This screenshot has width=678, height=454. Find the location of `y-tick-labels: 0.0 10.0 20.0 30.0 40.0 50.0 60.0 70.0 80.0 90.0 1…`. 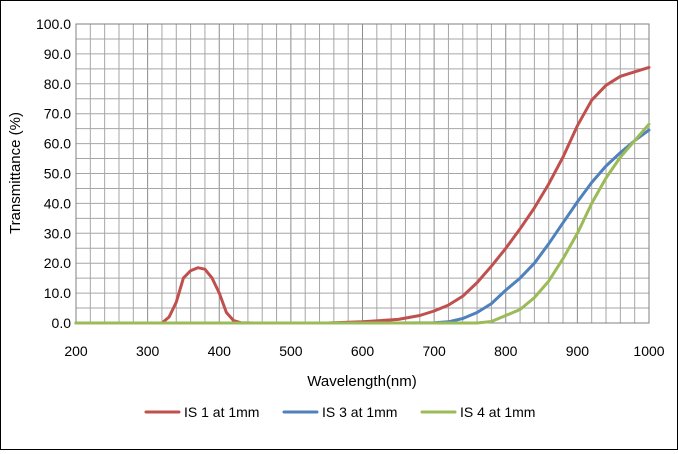

y-tick-labels: 0.0 10.0 20.0 30.0 40.0 50.0 60.0 70.0 80.0 90.0 1… is located at coordinates (53, 173).